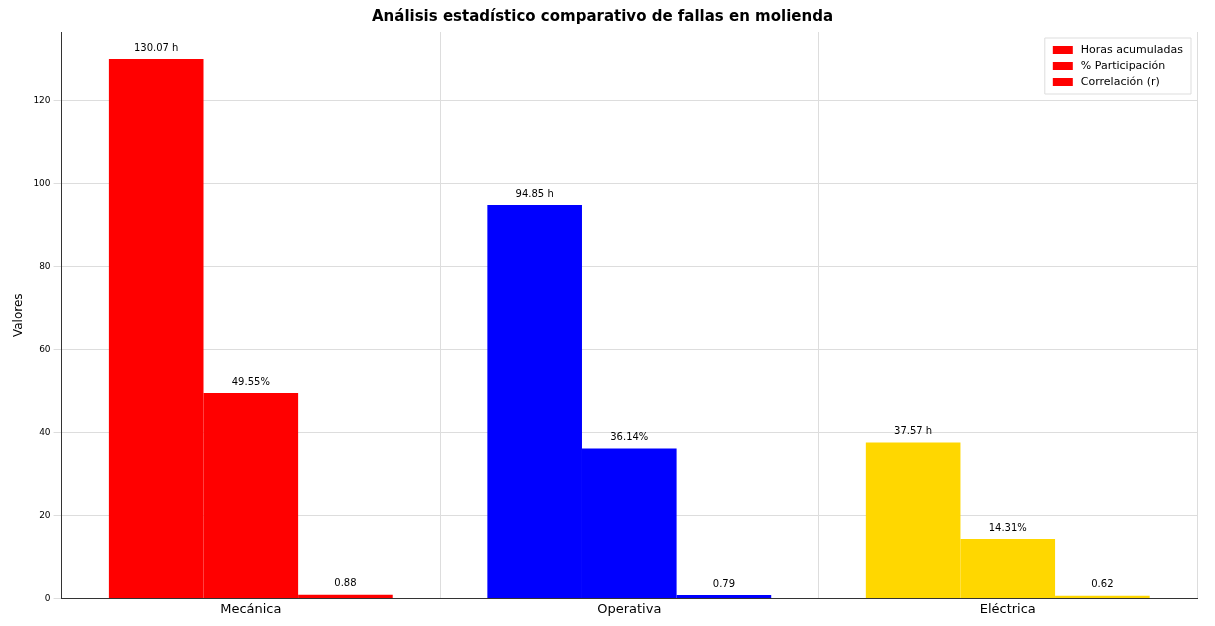 Image resolution: width=1215 pixels, height=626 pixels. What do you see at coordinates (45, 514) in the screenshot?
I see `y-tick-label: 20` at bounding box center [45, 514].